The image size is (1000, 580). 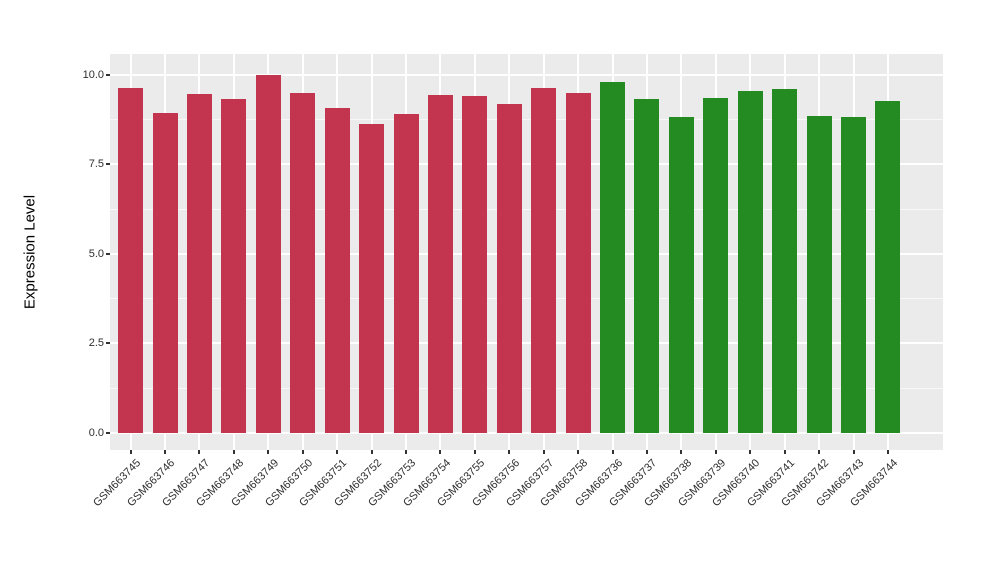 I want to click on bar-GSM663743, so click(x=853, y=275).